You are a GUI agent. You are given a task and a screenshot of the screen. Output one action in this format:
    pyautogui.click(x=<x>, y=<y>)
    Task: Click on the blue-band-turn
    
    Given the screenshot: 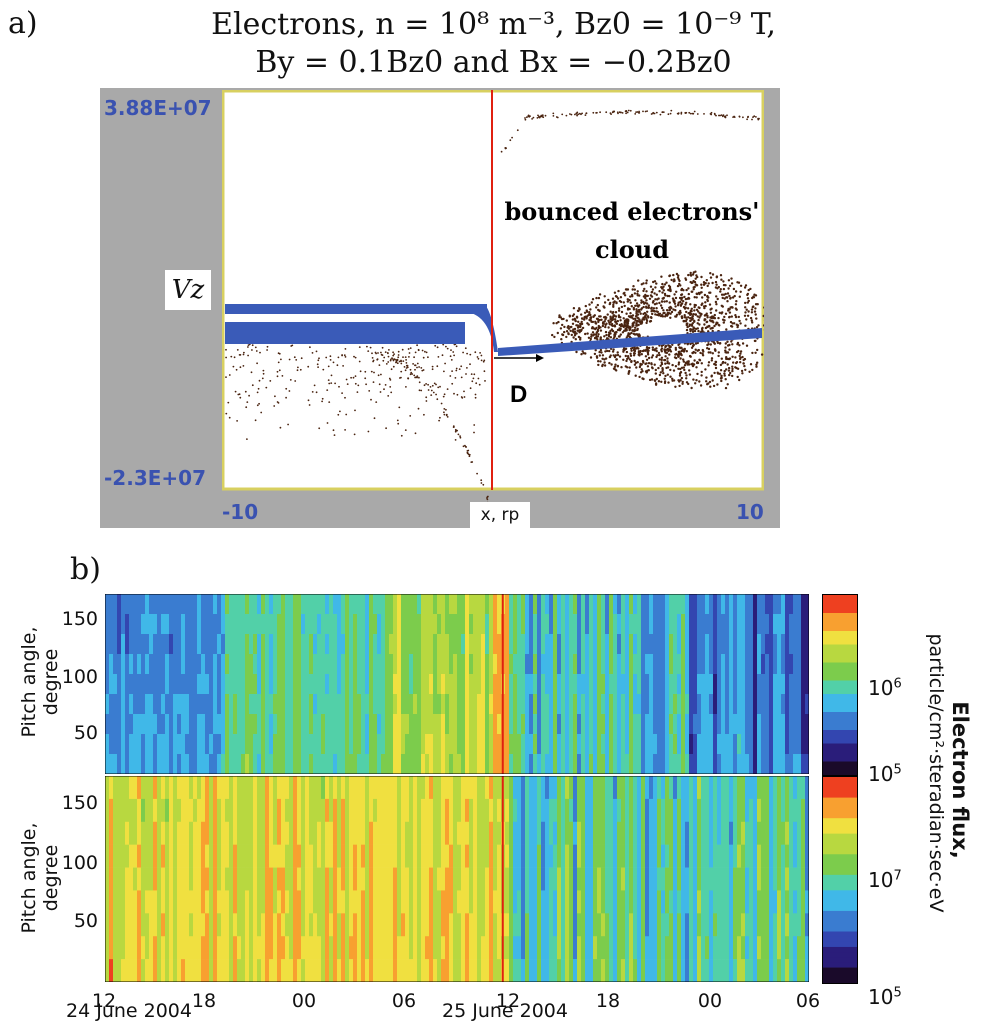 What is the action you would take?
    pyautogui.click(x=482, y=328)
    